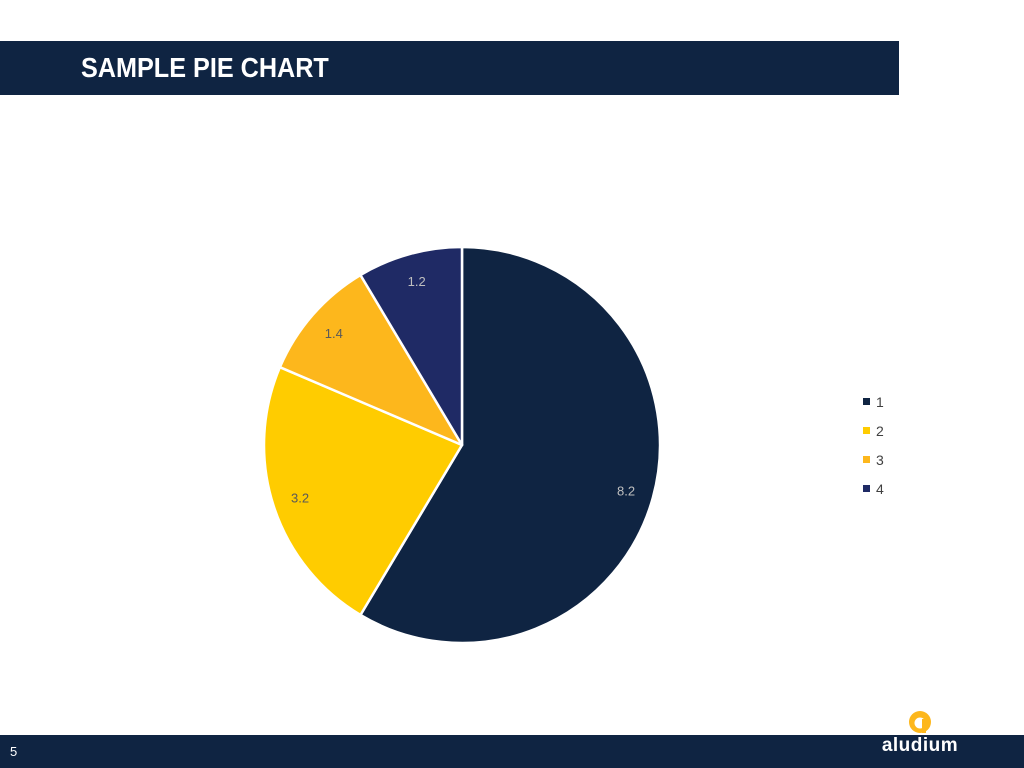 The image size is (1024, 768). Describe the element at coordinates (14, 751) in the screenshot. I see `page-number: 5` at that location.